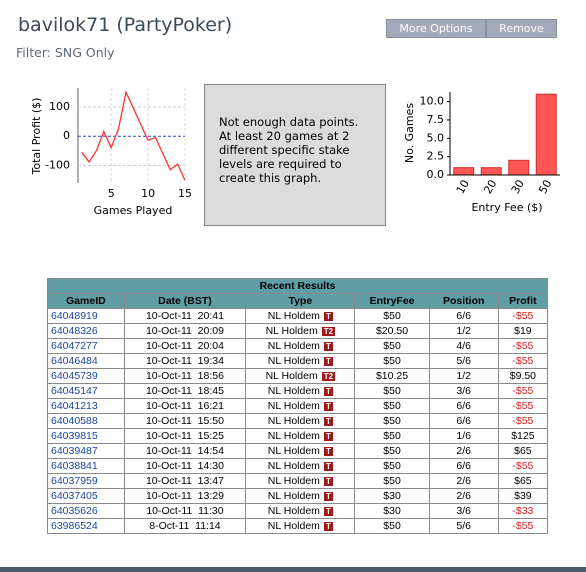 The width and height of the screenshot is (586, 572). What do you see at coordinates (185, 391) in the screenshot?
I see `date: 10-Oct-11 18:45` at bounding box center [185, 391].